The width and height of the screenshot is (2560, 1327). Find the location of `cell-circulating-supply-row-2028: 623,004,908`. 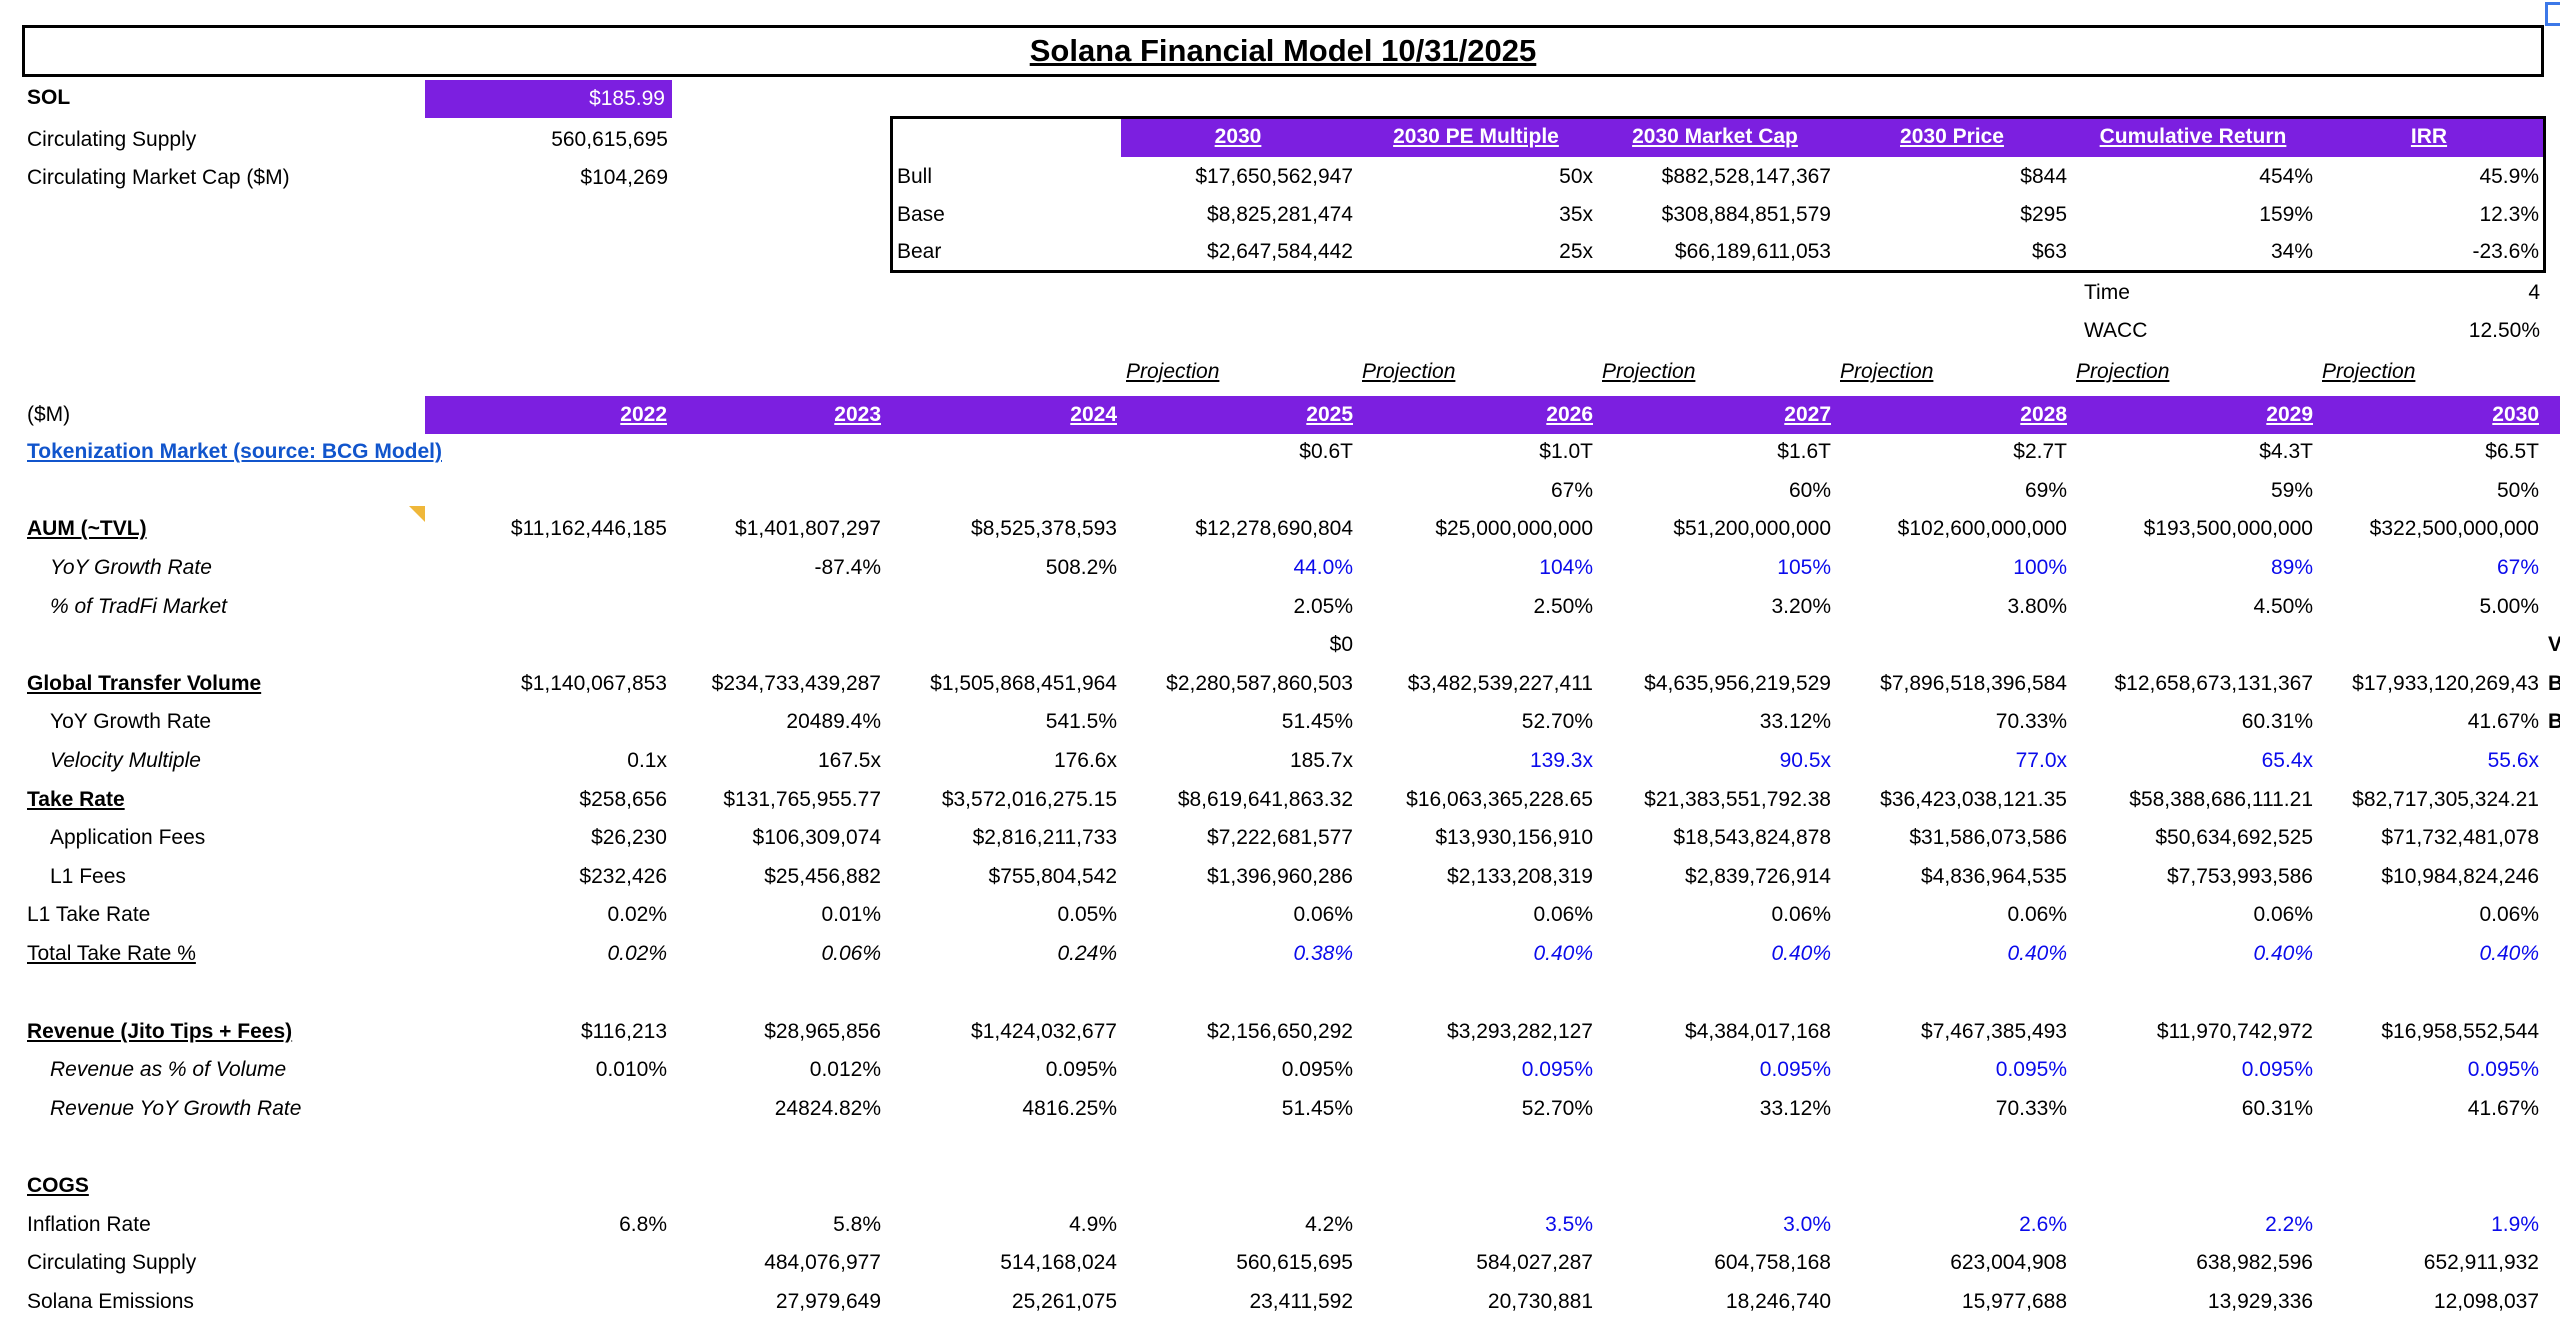

cell-circulating-supply-row-2028: 623,004,908 is located at coordinates (2008, 1262).